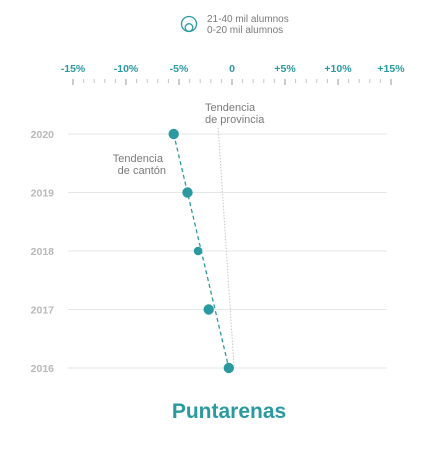  Describe the element at coordinates (285, 69) in the screenshot. I see `x-tick-label: +5%` at that location.